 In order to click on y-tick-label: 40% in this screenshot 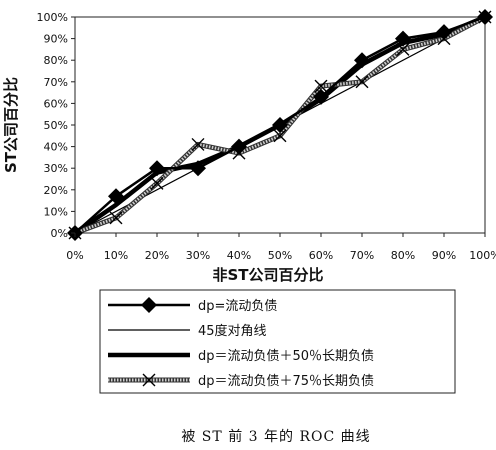, I will do `click(56, 147)`.